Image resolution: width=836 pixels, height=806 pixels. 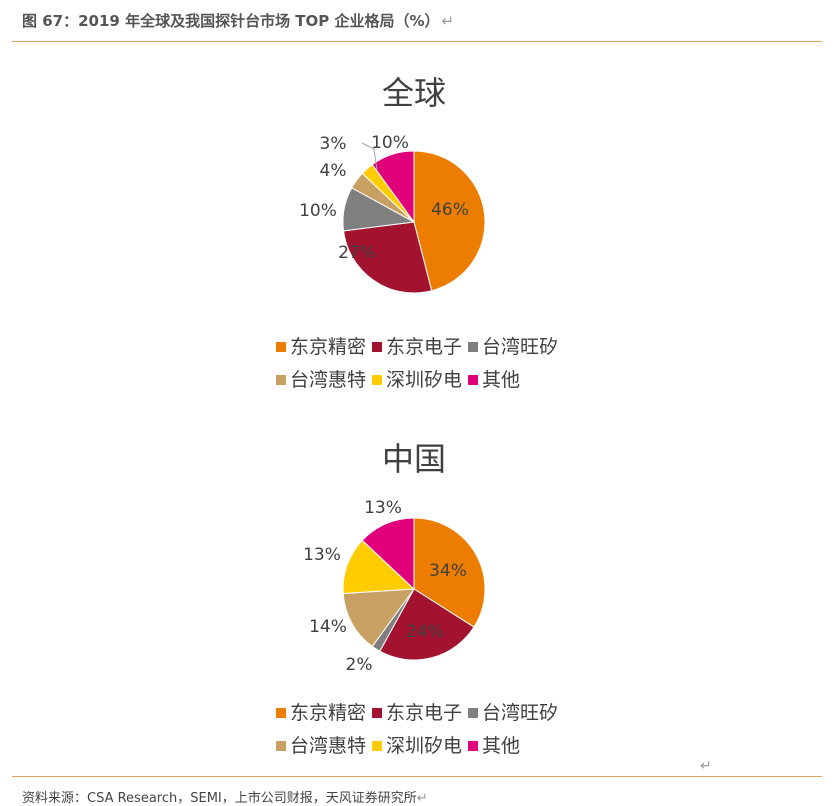 What do you see at coordinates (357, 253) in the screenshot?
I see `slice-label-global-1: 27%` at bounding box center [357, 253].